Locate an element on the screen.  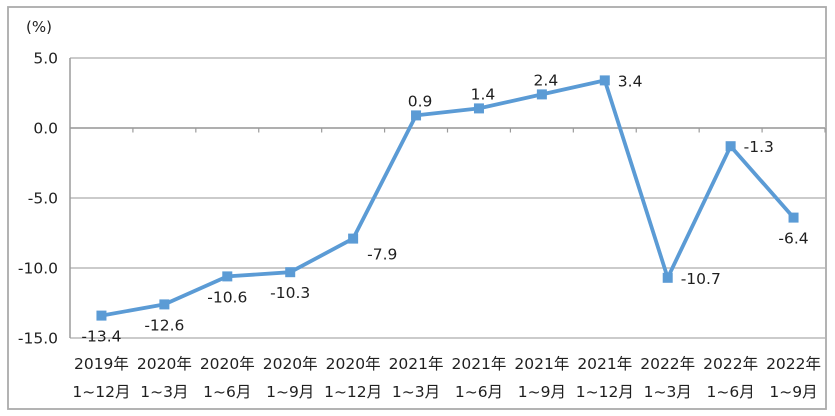
y-tick-label: -5.0 is located at coordinates (43, 199).